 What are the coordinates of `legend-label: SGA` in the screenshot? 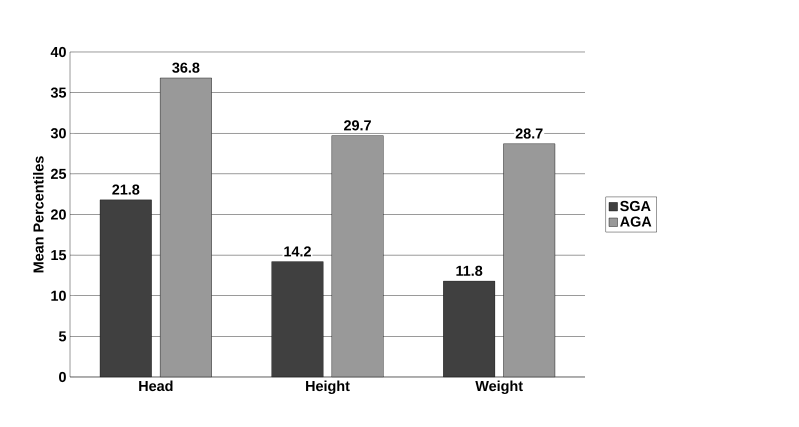 It's located at (635, 206).